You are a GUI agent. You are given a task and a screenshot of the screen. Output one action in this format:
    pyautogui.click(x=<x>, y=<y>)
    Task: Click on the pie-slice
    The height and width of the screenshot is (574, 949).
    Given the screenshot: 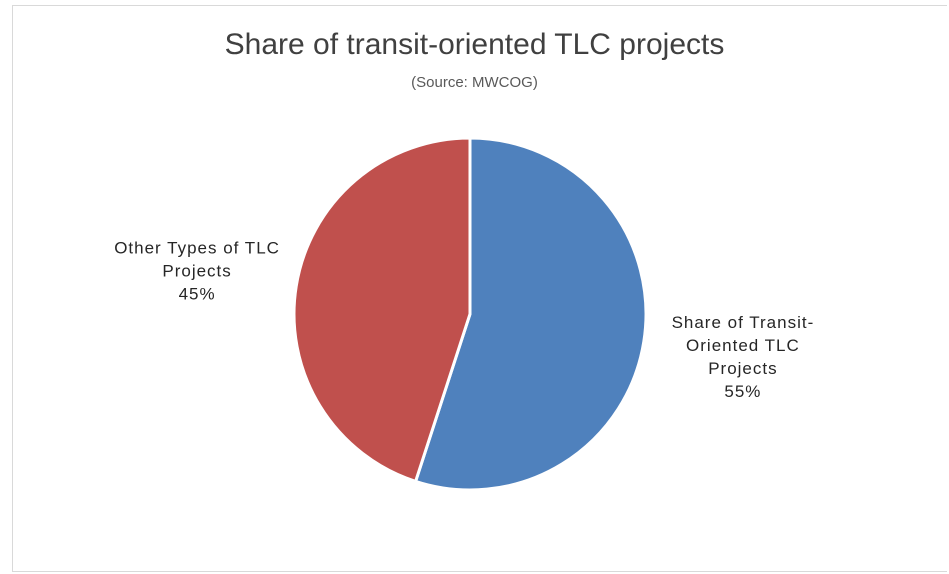 What is the action you would take?
    pyautogui.click(x=382, y=310)
    